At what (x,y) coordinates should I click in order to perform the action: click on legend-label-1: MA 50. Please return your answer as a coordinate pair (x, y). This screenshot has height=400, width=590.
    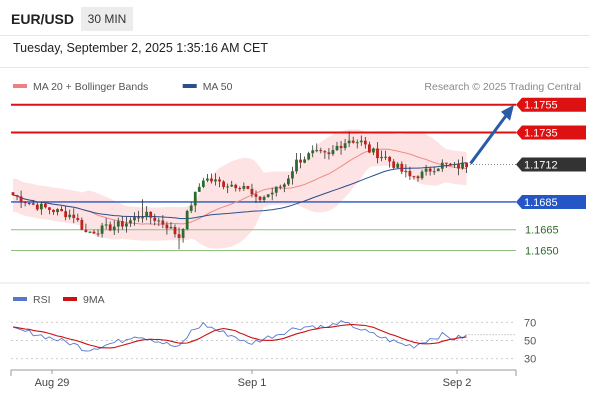
    Looking at the image, I should click on (218, 87).